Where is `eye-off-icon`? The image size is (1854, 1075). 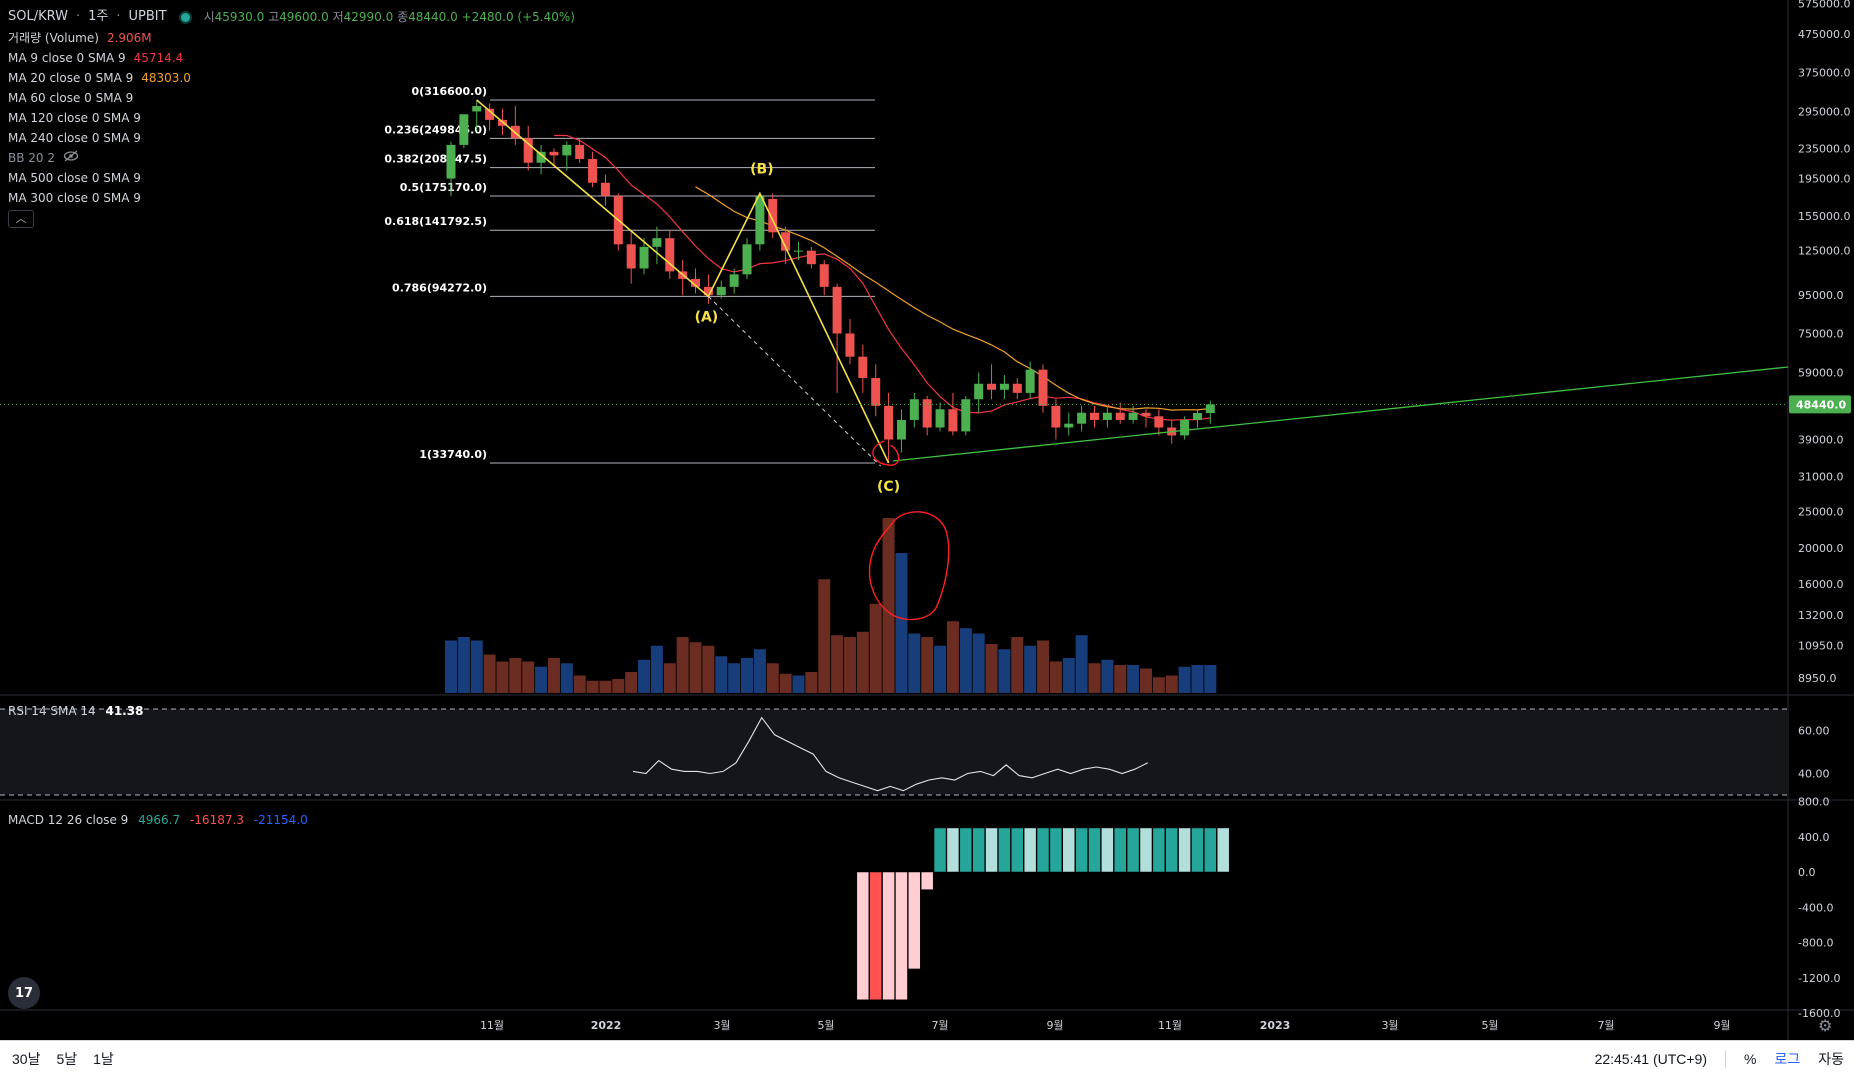 eye-off-icon is located at coordinates (71, 158).